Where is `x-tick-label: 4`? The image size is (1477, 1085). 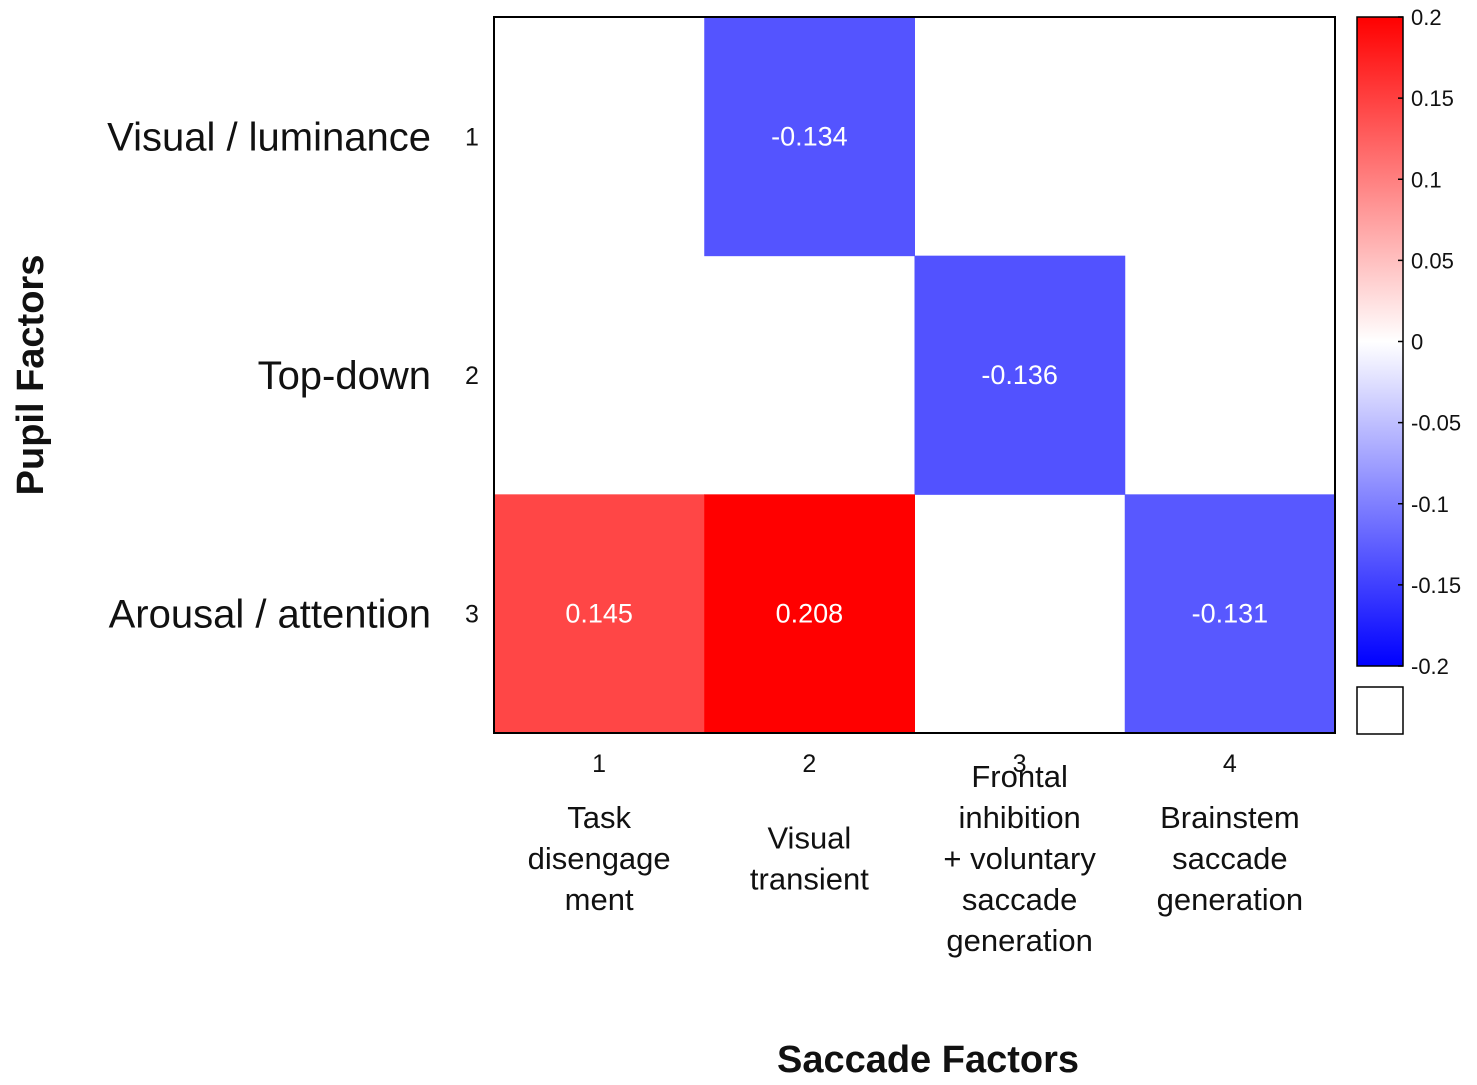
x-tick-label: 4 is located at coordinates (1230, 764).